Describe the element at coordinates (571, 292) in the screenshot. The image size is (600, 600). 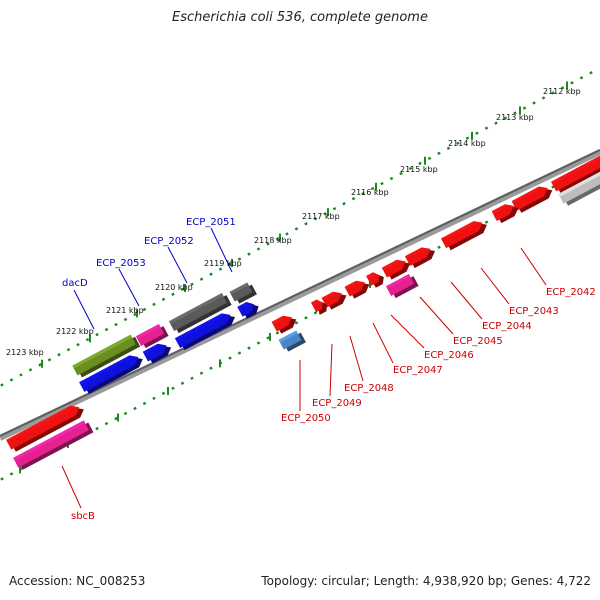
I see `gene-label-bottom: ECP_2042` at that location.